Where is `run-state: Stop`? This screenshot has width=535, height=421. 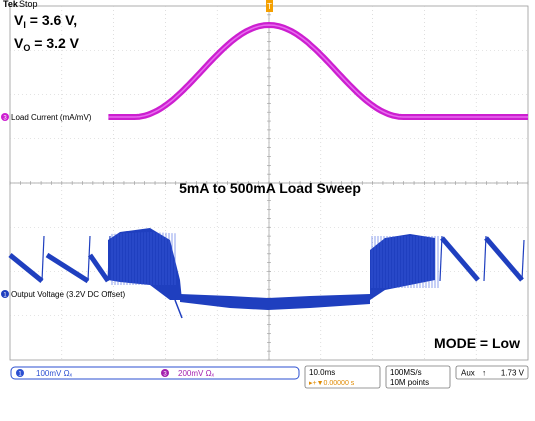 run-state: Stop is located at coordinates (28, 4).